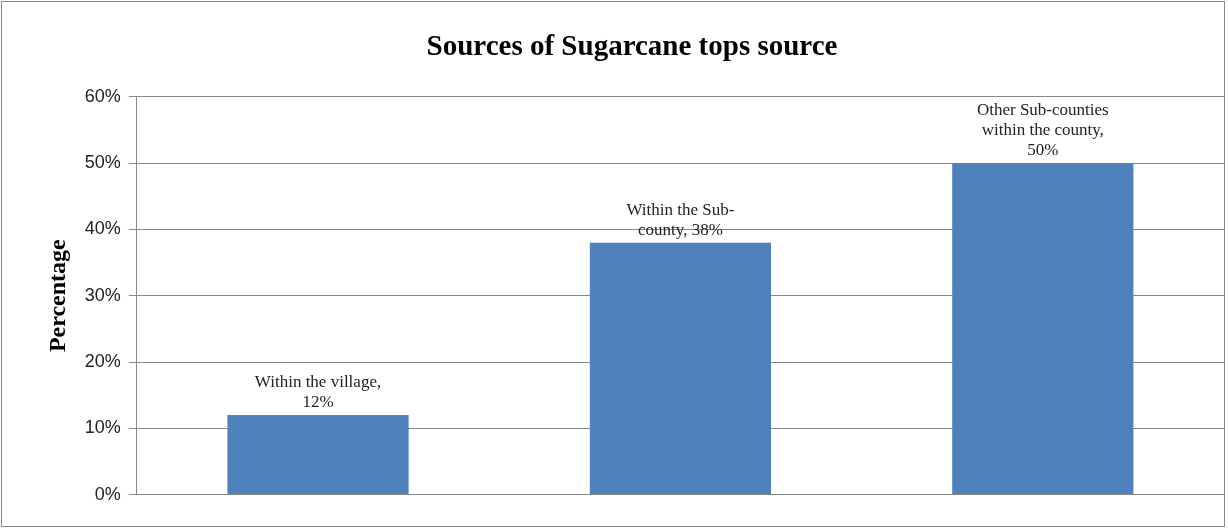  What do you see at coordinates (107, 493) in the screenshot?
I see `y-tick-label: 0%` at bounding box center [107, 493].